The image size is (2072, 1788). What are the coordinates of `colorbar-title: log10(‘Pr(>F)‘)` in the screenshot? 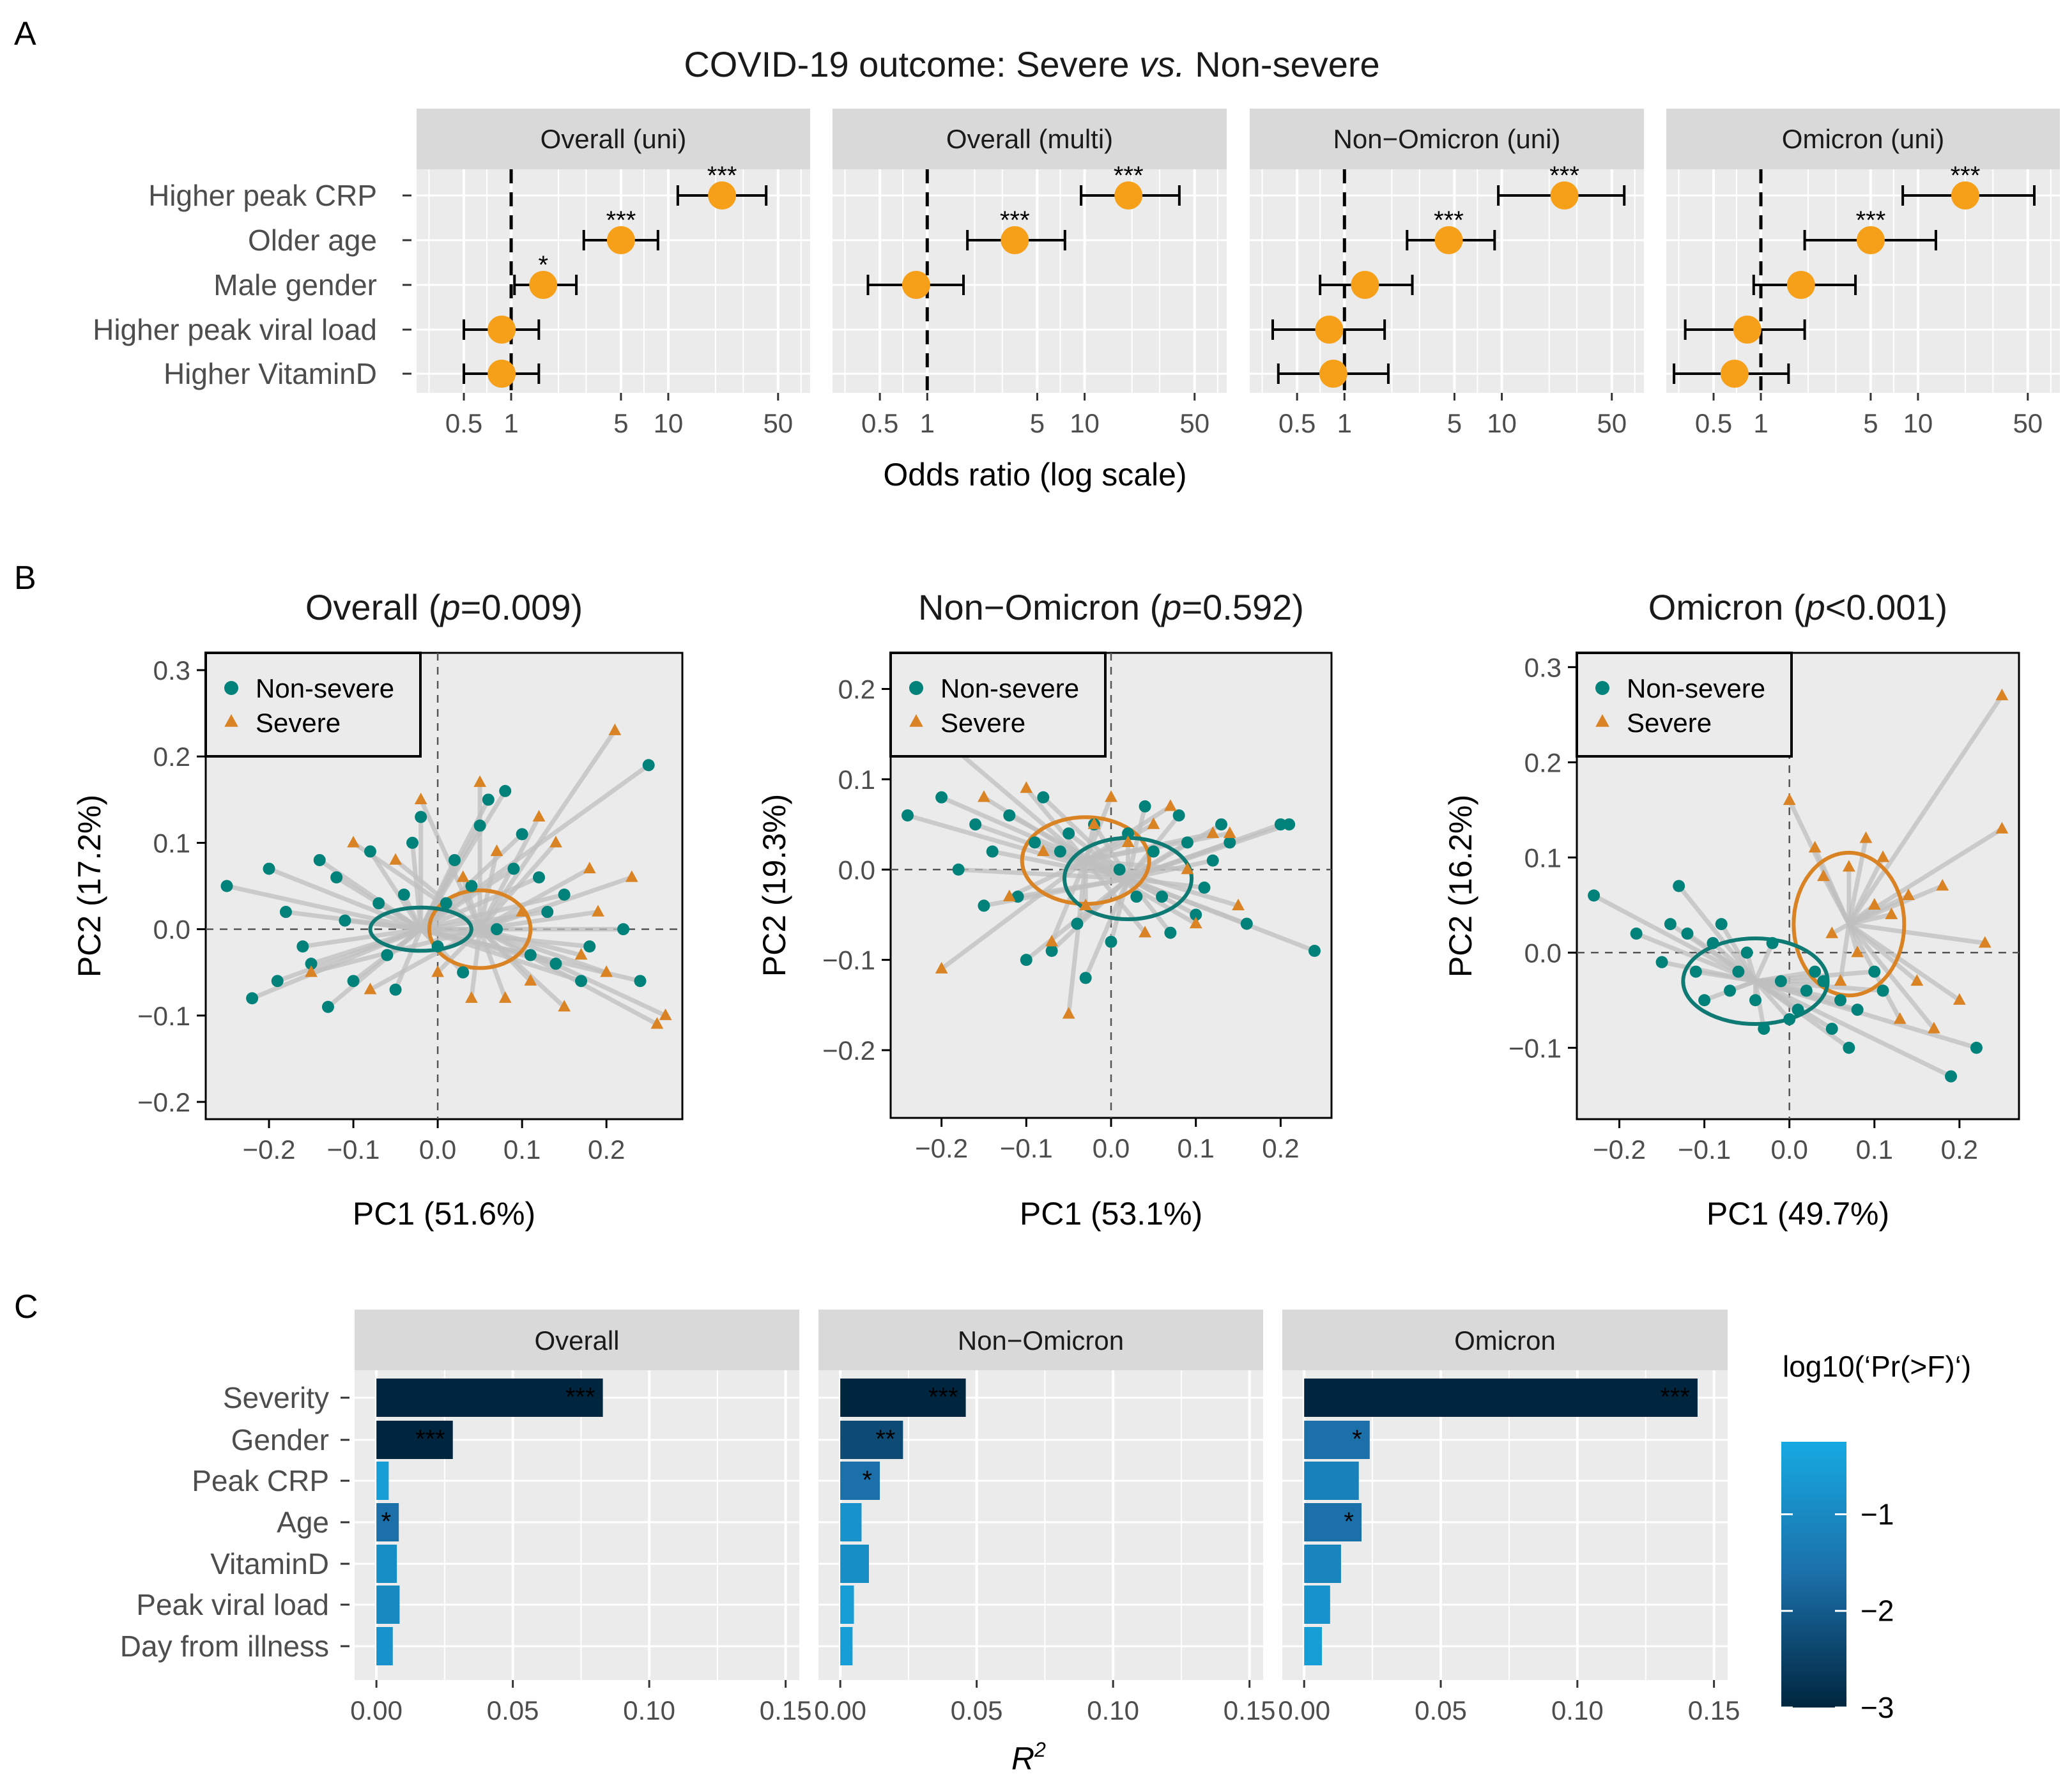 It's located at (1877, 1367).